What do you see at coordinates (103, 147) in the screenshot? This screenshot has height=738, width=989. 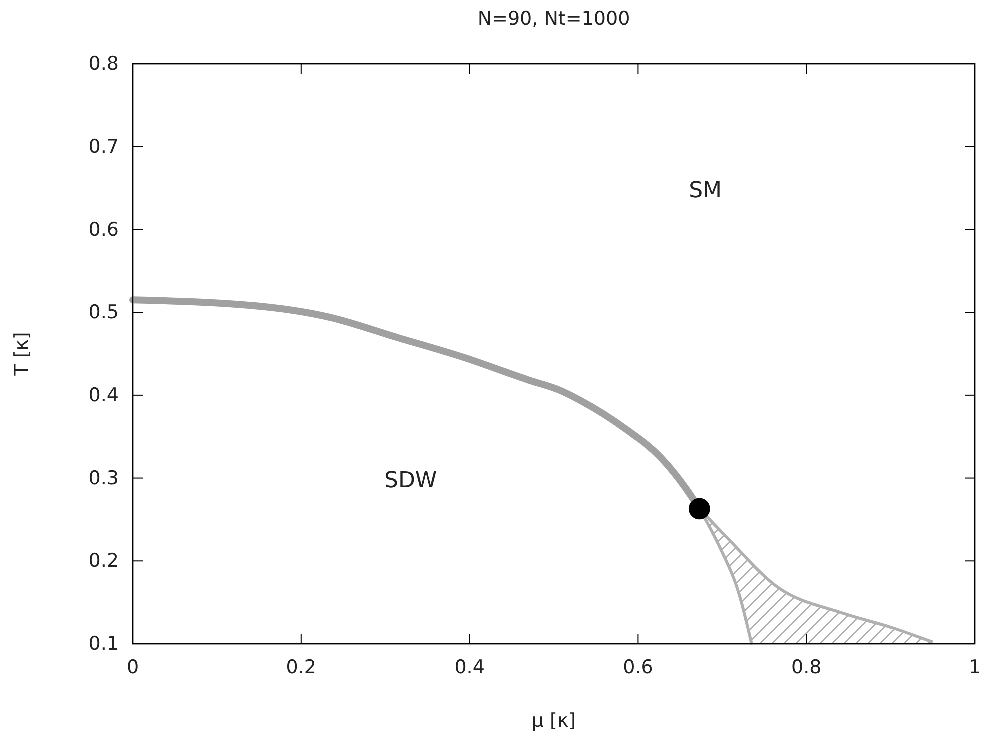 I see `y-tick-label: 0.7` at bounding box center [103, 147].